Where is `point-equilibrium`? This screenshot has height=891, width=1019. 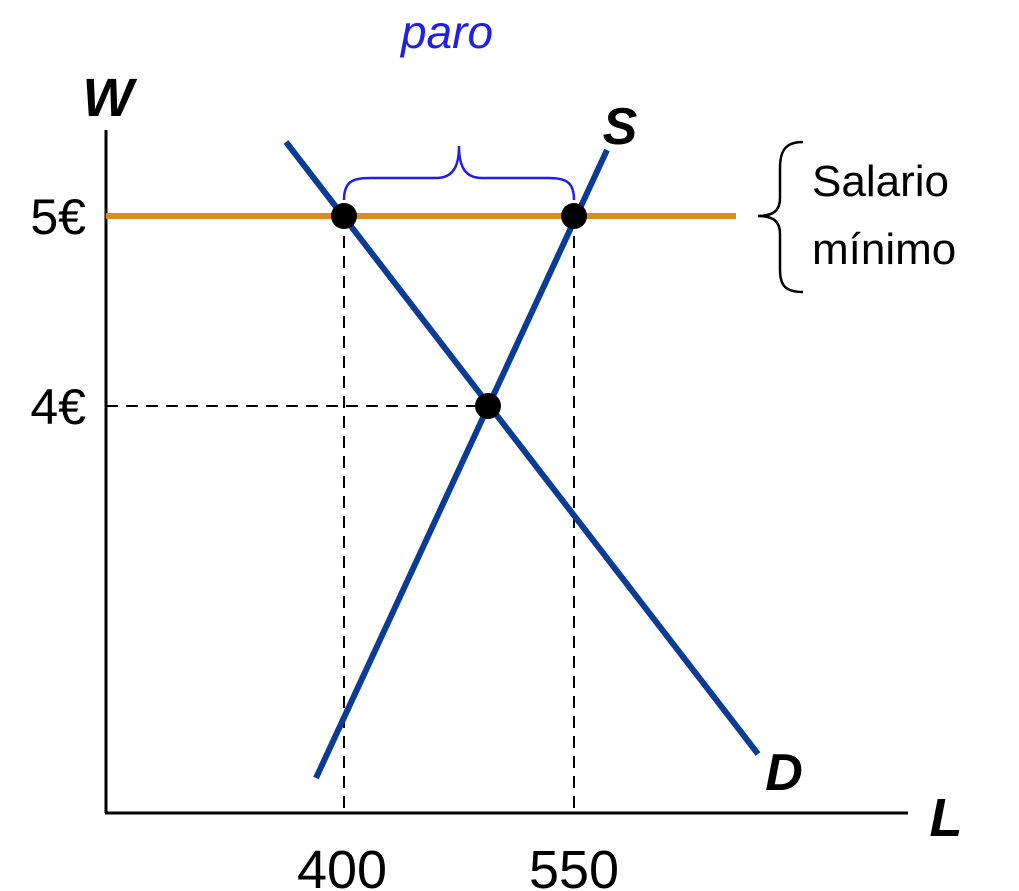
point-equilibrium is located at coordinates (488, 406).